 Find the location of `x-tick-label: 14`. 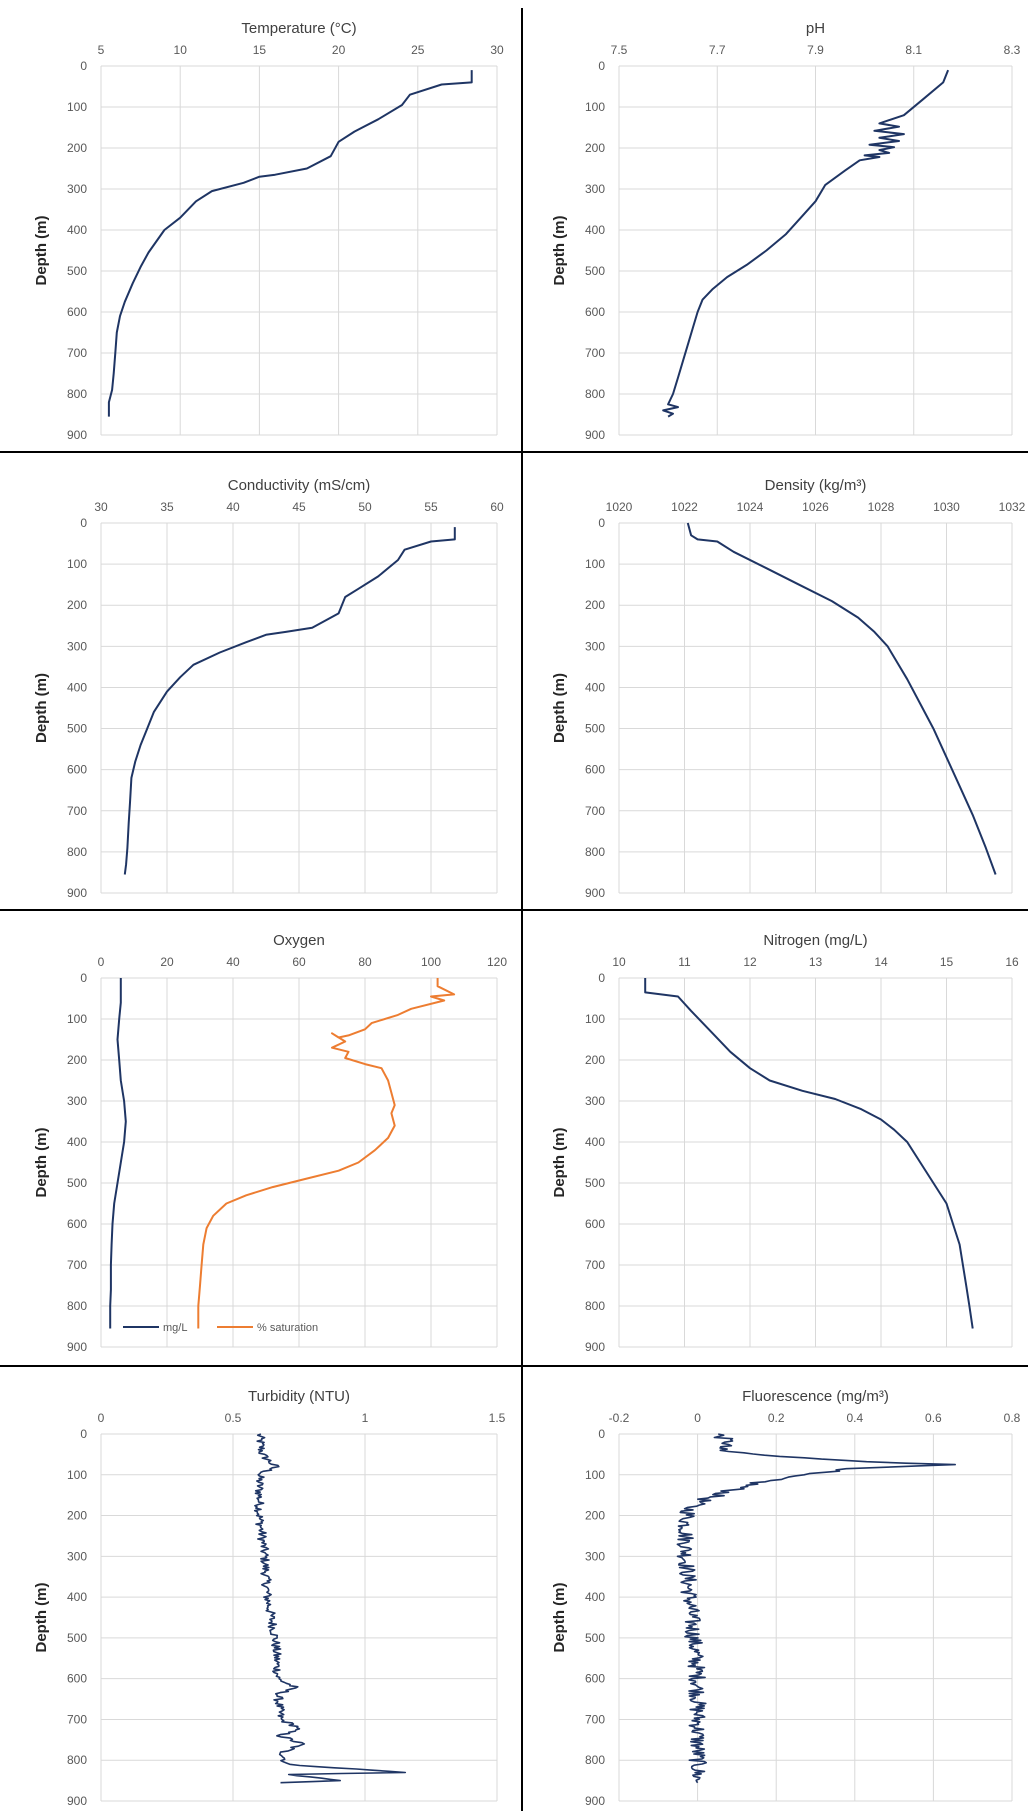

x-tick-label: 14 is located at coordinates (881, 962).